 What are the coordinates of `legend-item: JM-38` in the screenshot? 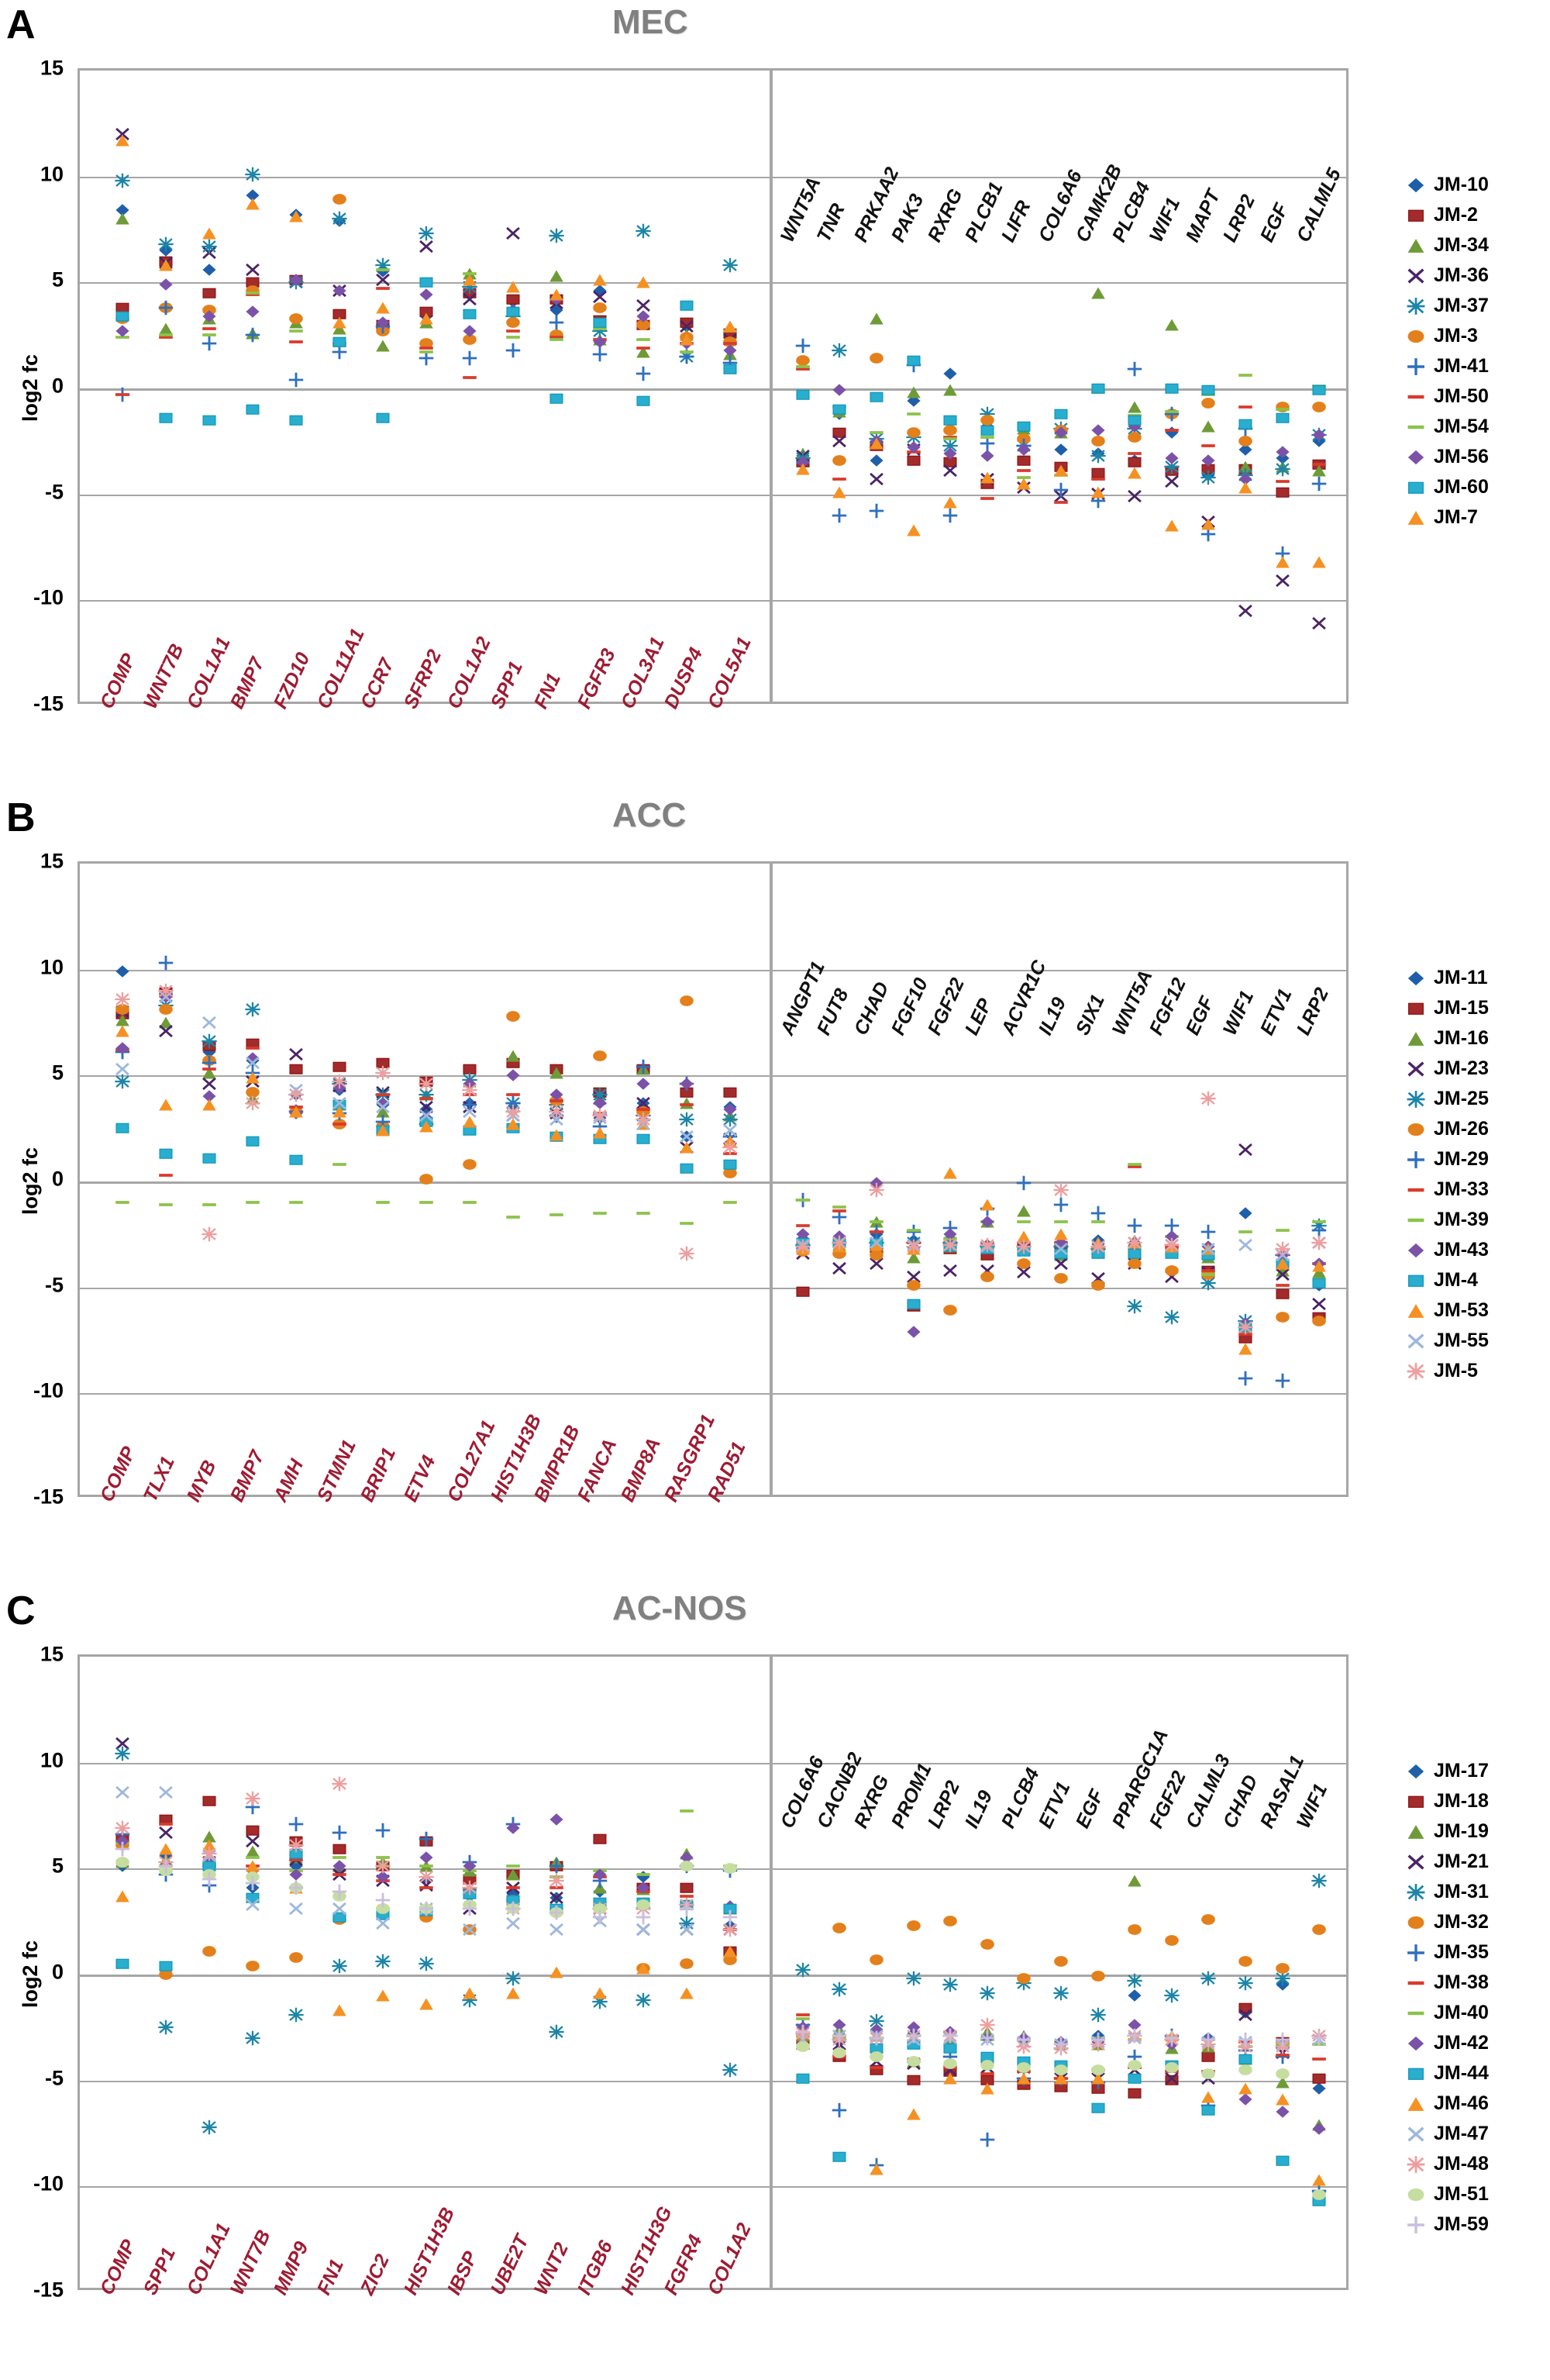 It's located at (1446, 1983).